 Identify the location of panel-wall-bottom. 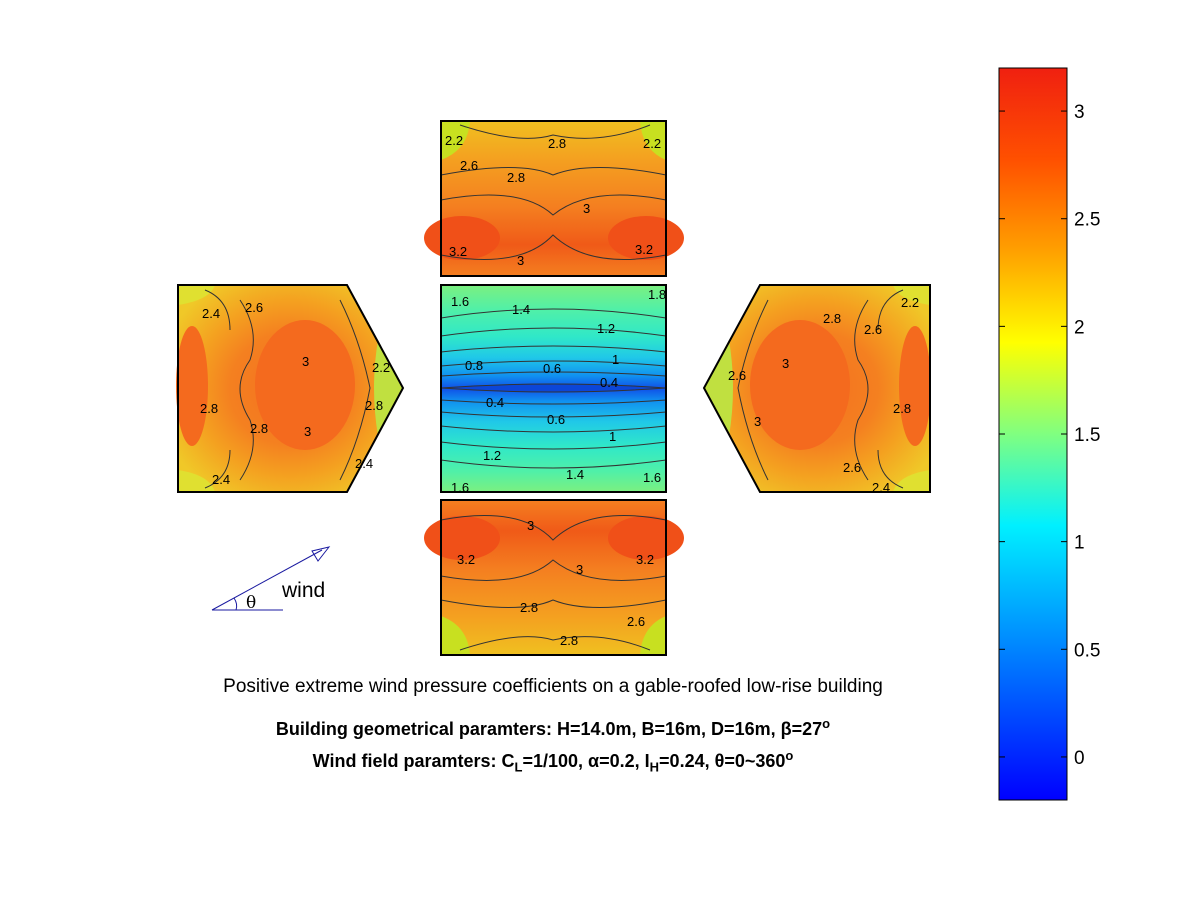
(554, 577).